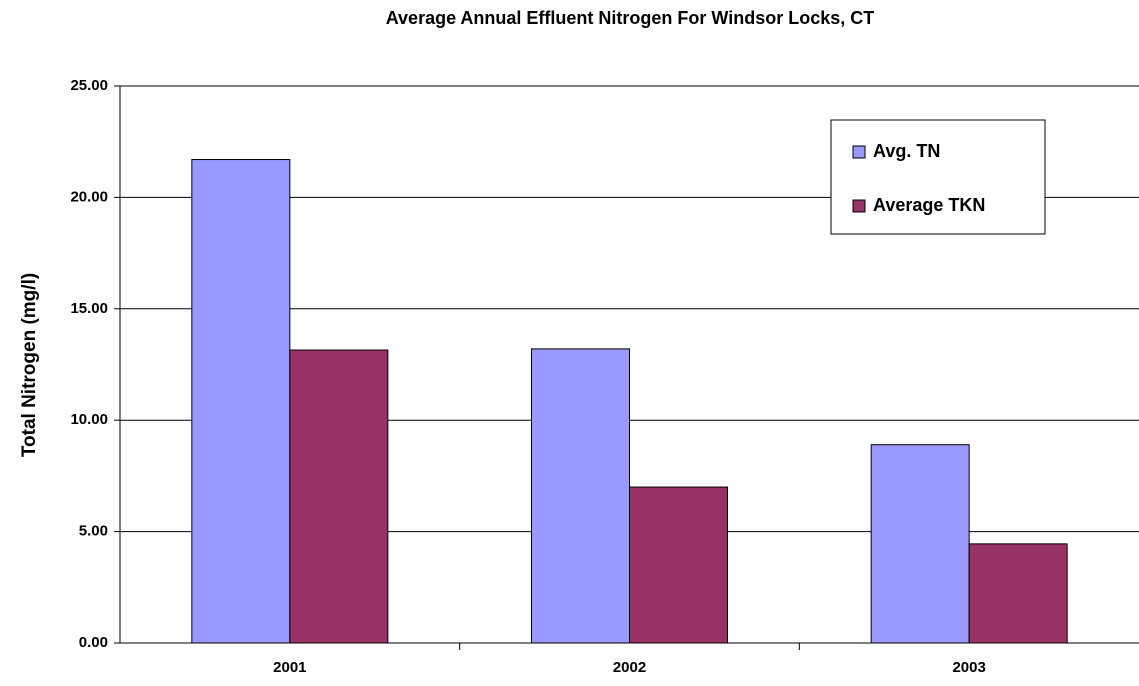  I want to click on x-tick-label: 2001, so click(289, 667).